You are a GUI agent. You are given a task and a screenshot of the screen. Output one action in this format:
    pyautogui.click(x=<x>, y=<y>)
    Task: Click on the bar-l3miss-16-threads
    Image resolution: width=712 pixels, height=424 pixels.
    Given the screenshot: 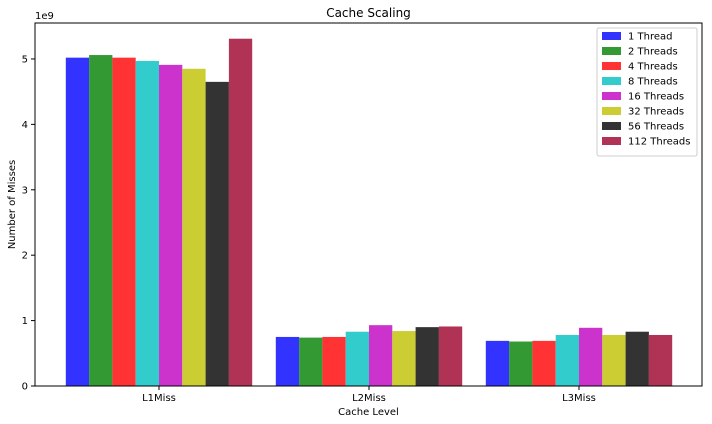 What is the action you would take?
    pyautogui.click(x=591, y=356)
    